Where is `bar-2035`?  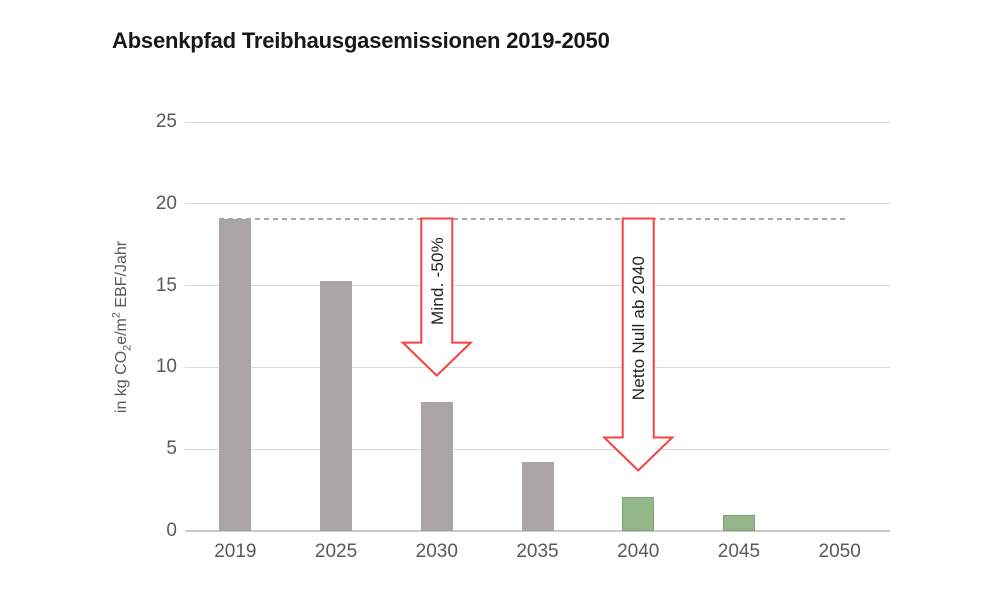
bar-2035 is located at coordinates (537, 496).